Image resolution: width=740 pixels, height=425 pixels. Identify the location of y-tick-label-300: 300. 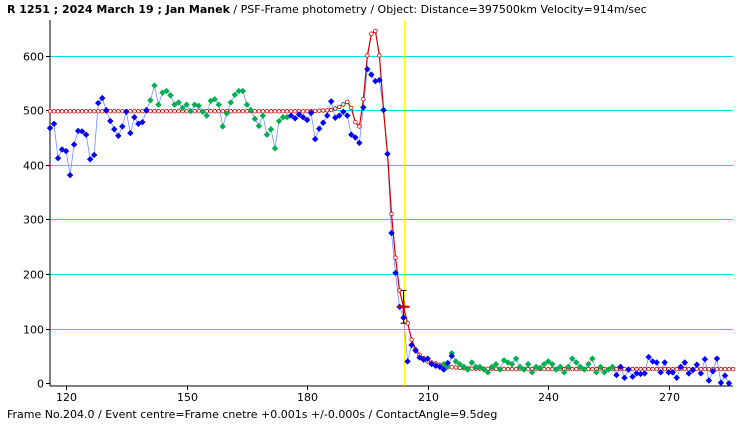
(33, 220).